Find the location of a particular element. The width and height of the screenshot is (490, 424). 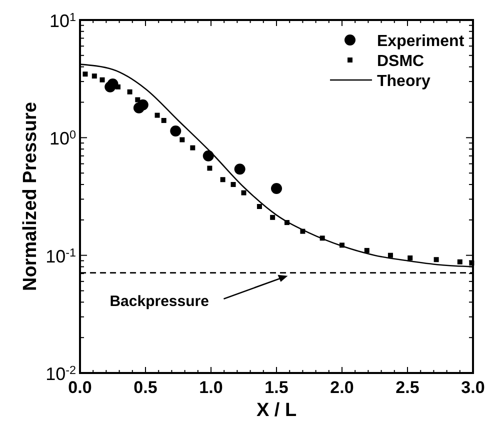

x-tick-label: 2.0 is located at coordinates (342, 387).